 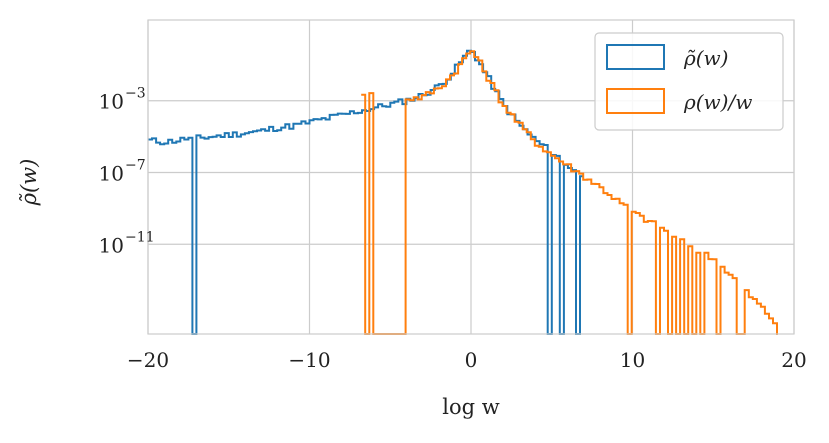 I want to click on y-tick-exponent: −3, so click(x=135, y=94).